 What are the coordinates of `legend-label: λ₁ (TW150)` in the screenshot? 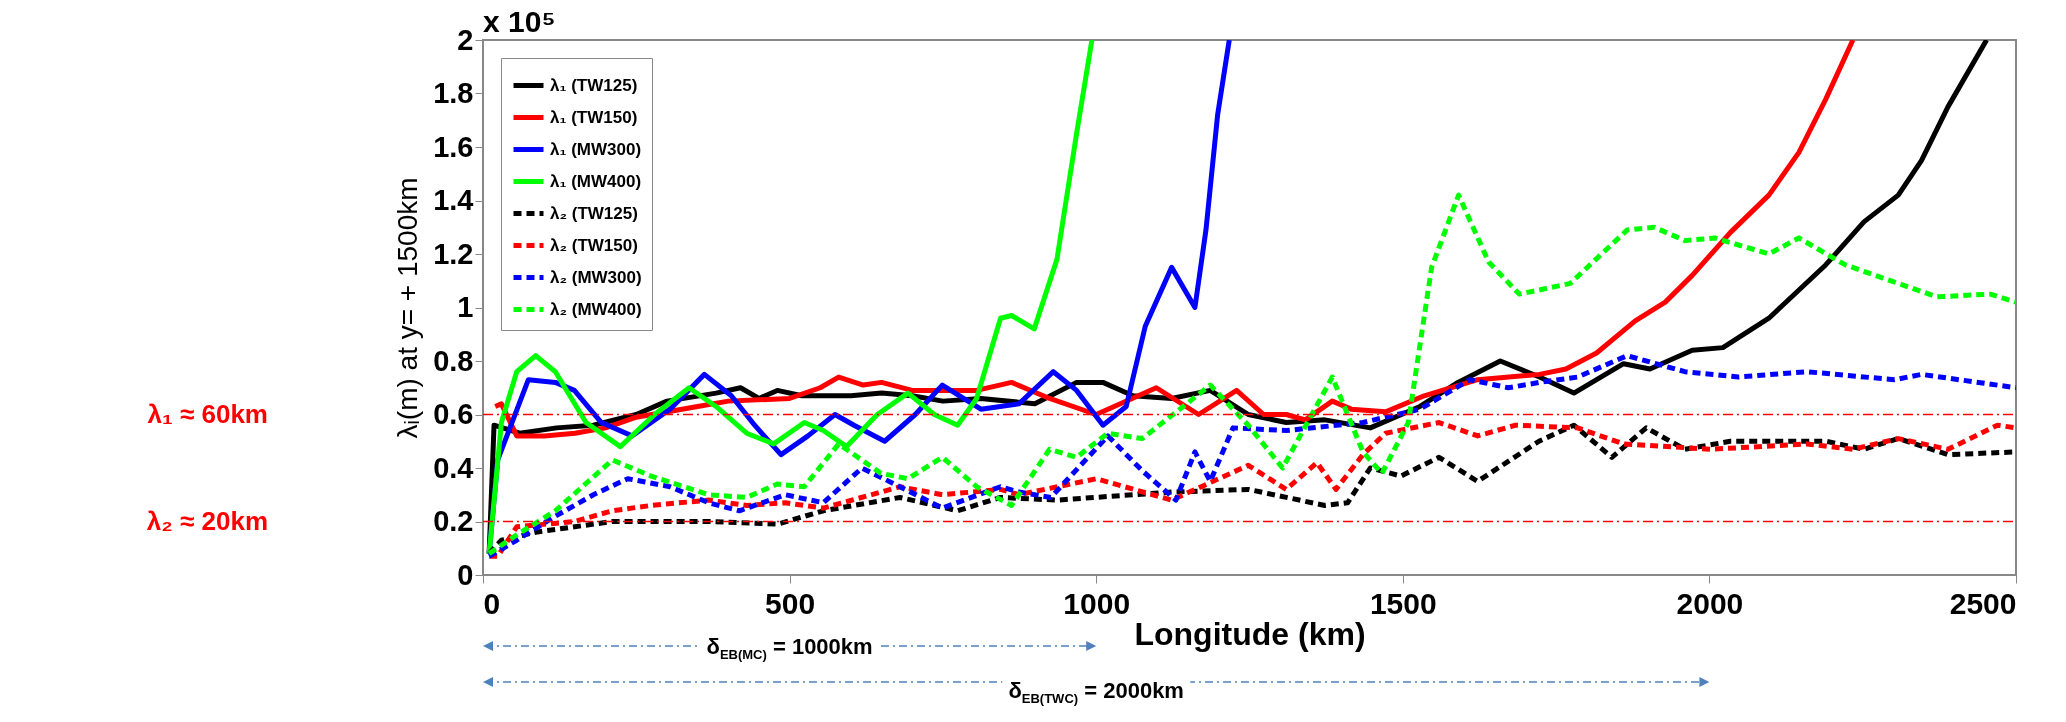 It's located at (594, 117).